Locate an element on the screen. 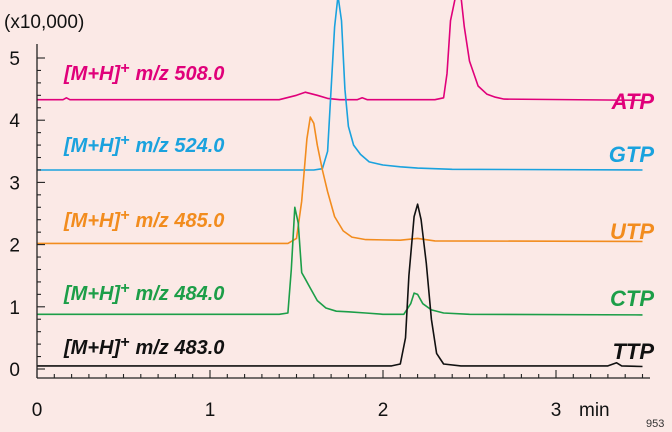 The height and width of the screenshot is (432, 672). figure-code: 953 is located at coordinates (655, 424).